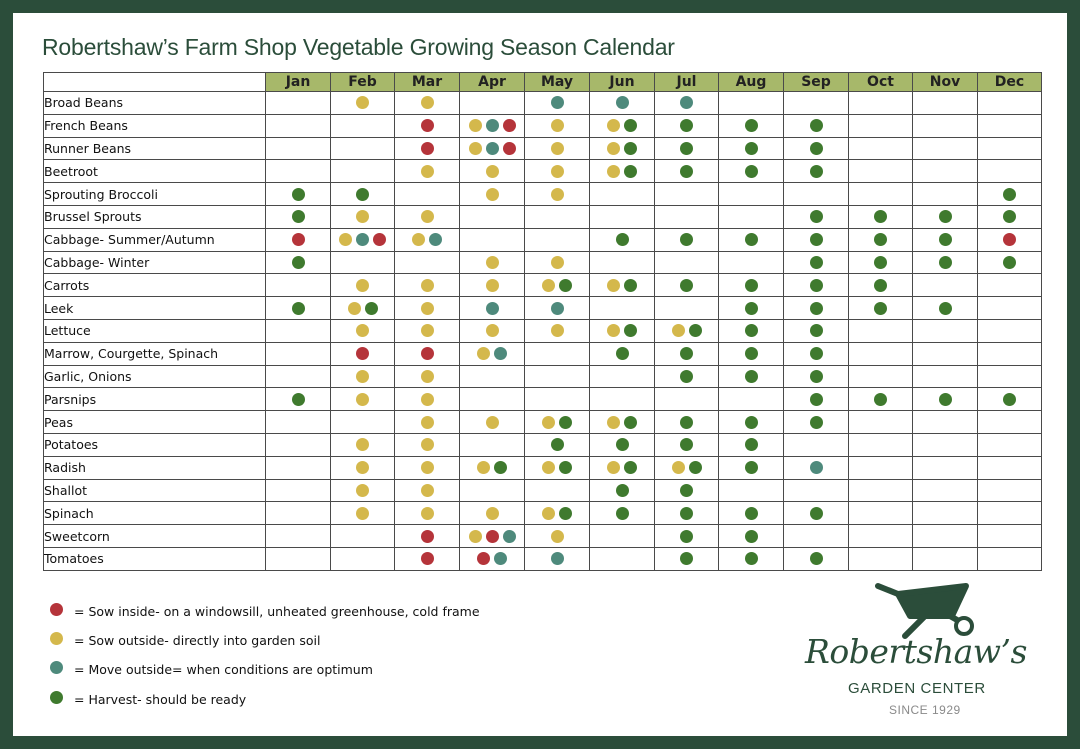 The height and width of the screenshot is (749, 1080). I want to click on vegetable-name: Peas, so click(154, 422).